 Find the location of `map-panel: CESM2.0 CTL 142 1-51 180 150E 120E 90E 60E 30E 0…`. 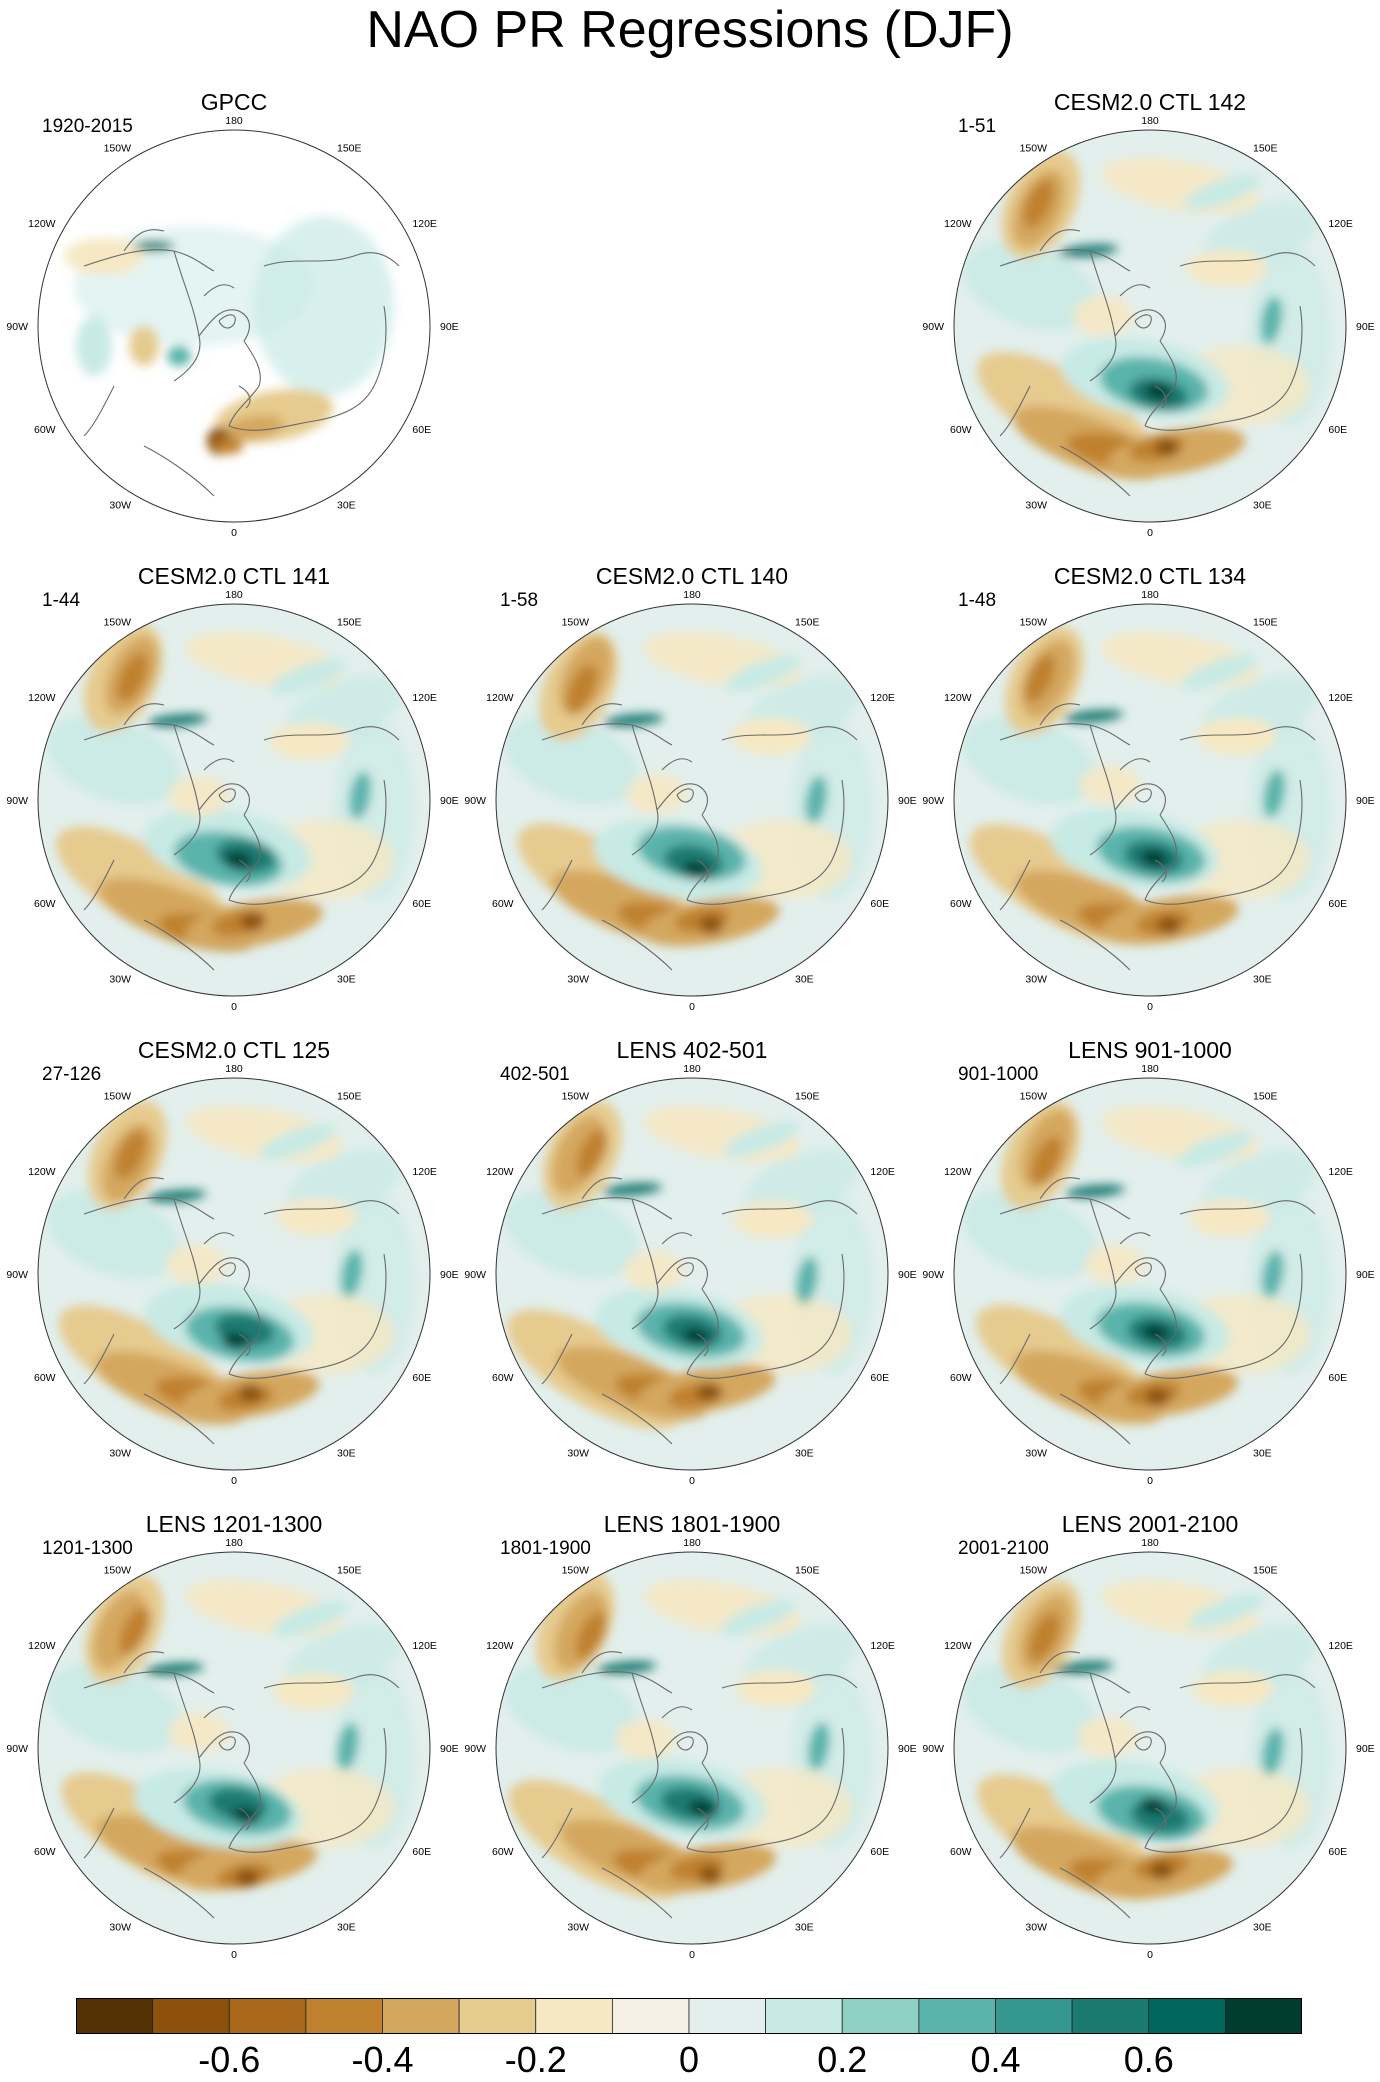

map-panel: CESM2.0 CTL 142 1-51 180 150E 120E 90E 60E 30E 0… is located at coordinates (1150, 328).